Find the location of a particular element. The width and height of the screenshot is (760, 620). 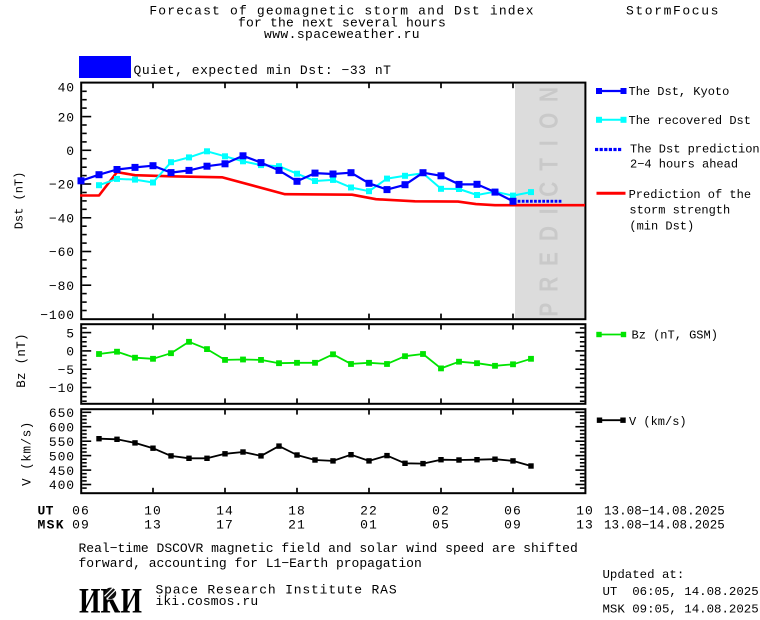

svg-text: storm strength is located at coordinates (679, 211).